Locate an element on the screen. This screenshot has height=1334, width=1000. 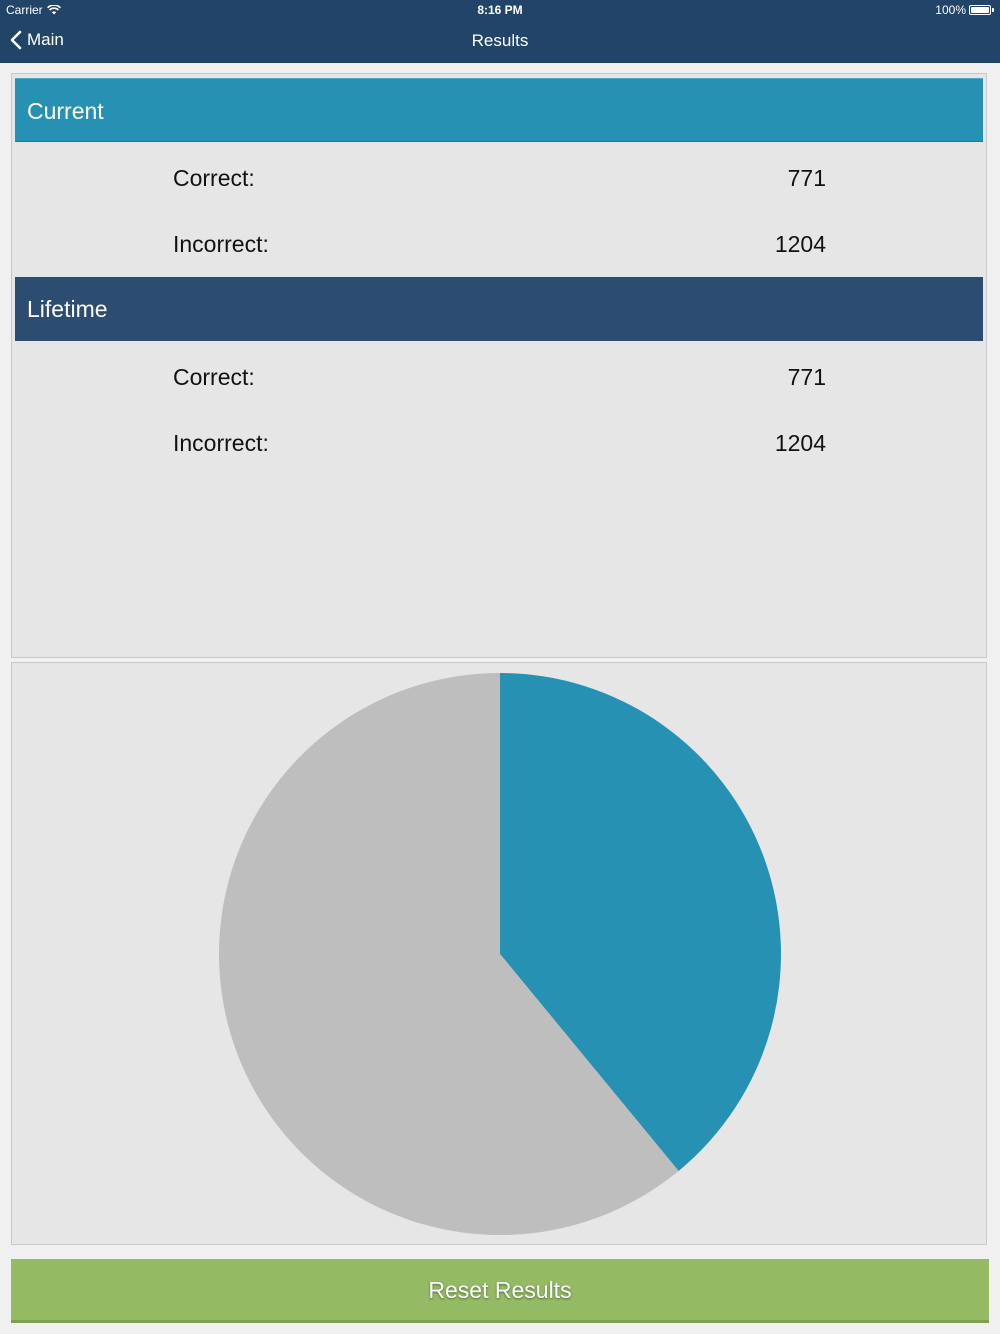
back-button: Main is located at coordinates (37, 40).